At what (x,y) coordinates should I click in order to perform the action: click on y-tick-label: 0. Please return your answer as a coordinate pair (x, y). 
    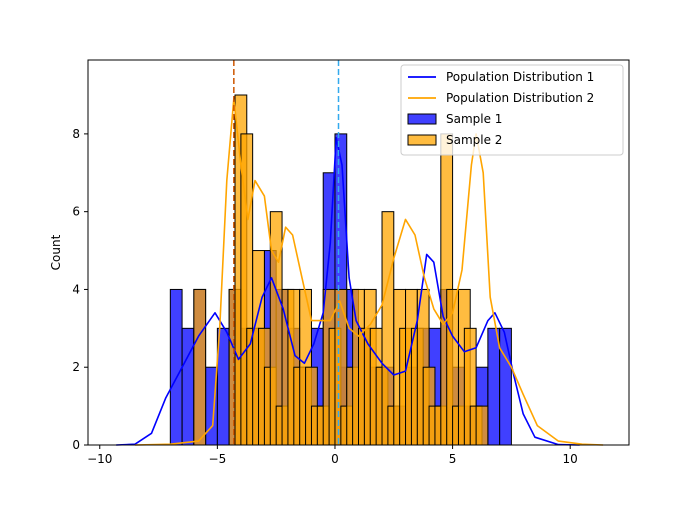
    Looking at the image, I should click on (76, 445).